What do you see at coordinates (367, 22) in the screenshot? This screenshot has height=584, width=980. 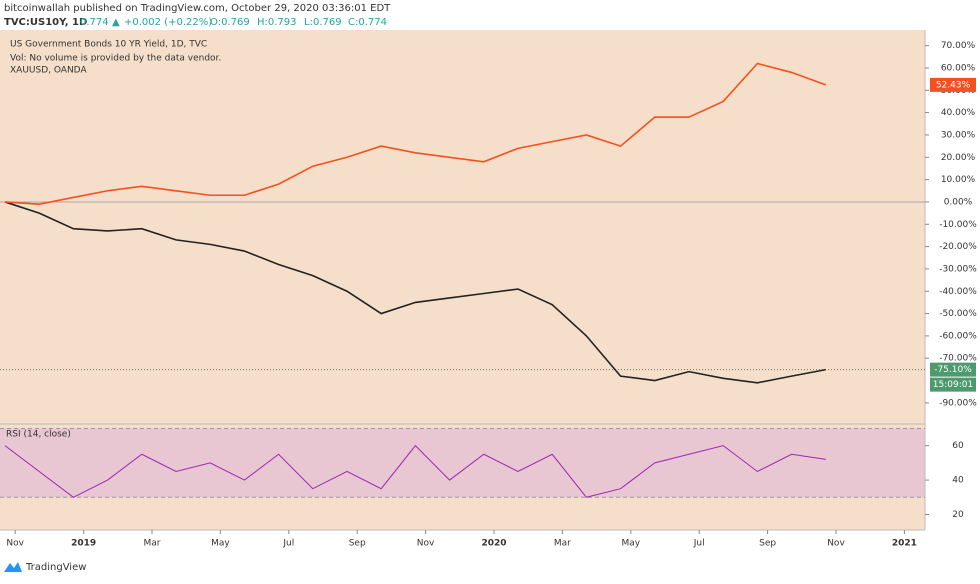 I see `close: C:0.774` at bounding box center [367, 22].